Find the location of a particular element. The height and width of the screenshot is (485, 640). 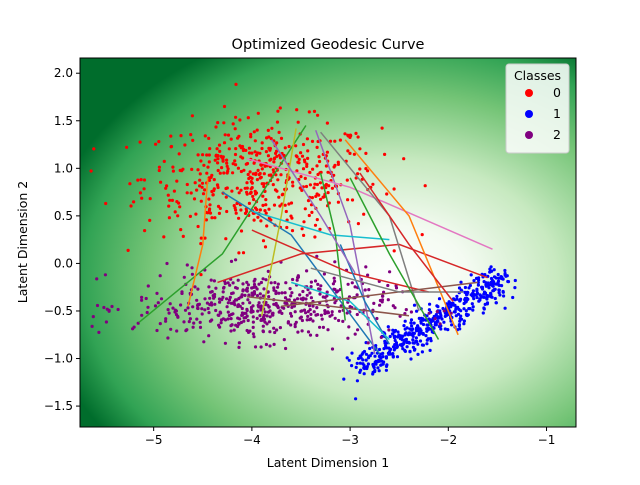

y-tick-label: 0.5 is located at coordinates (63, 216).